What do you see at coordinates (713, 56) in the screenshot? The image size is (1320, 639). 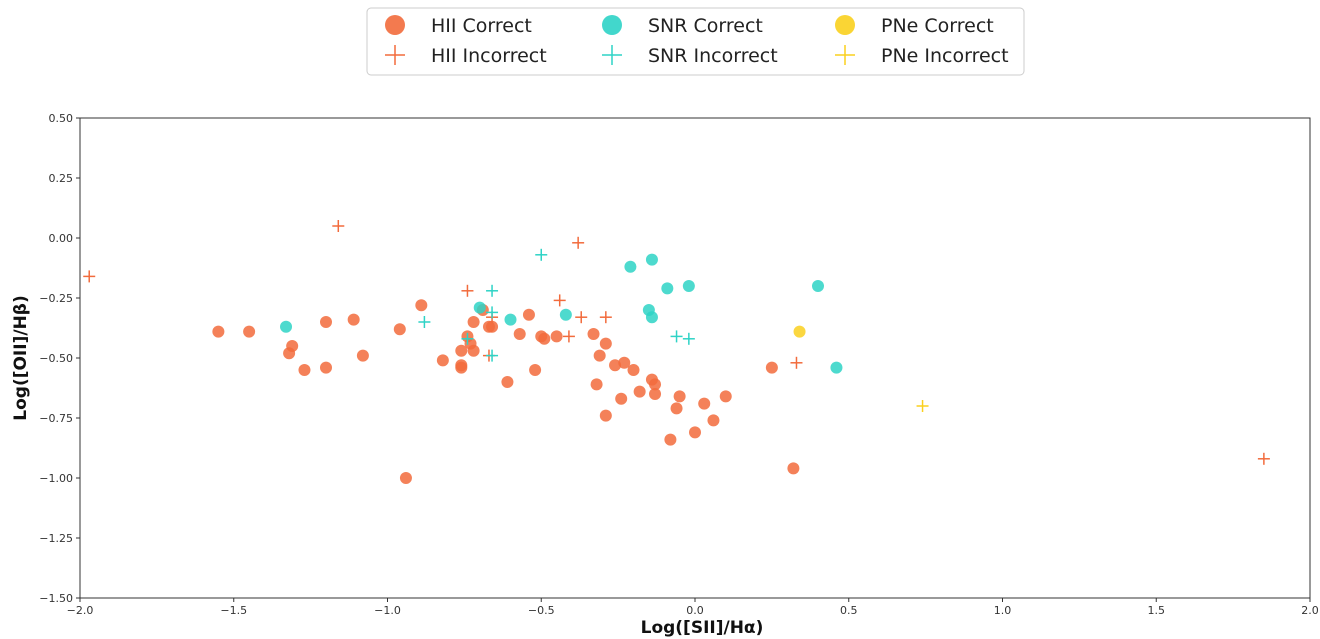 I see `legend-label: SNR Incorrect` at bounding box center [713, 56].